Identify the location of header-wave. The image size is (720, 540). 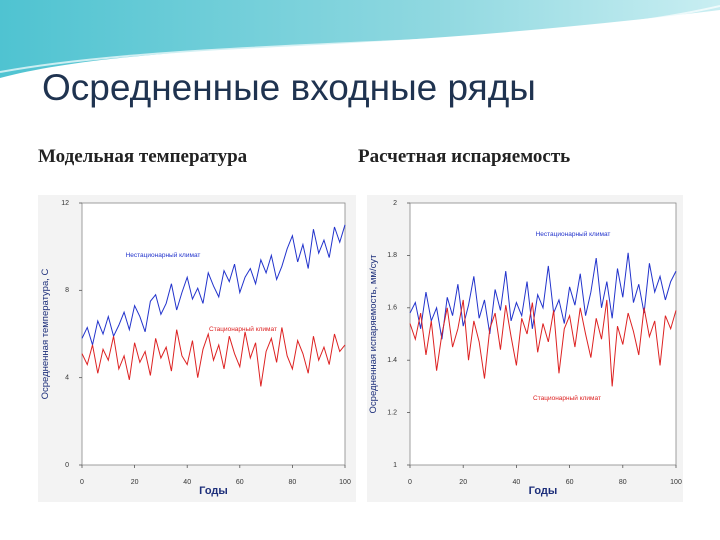
(360, 39).